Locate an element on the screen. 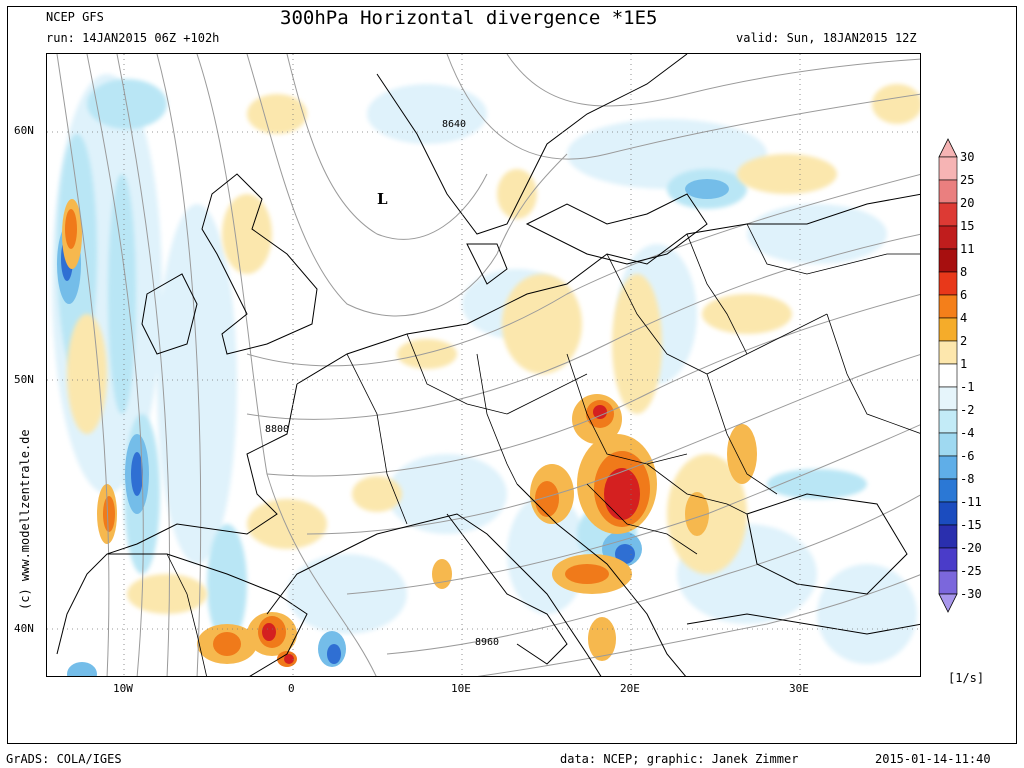 The height and width of the screenshot is (768, 1024). colorbar-level-label: 25 is located at coordinates (967, 180).